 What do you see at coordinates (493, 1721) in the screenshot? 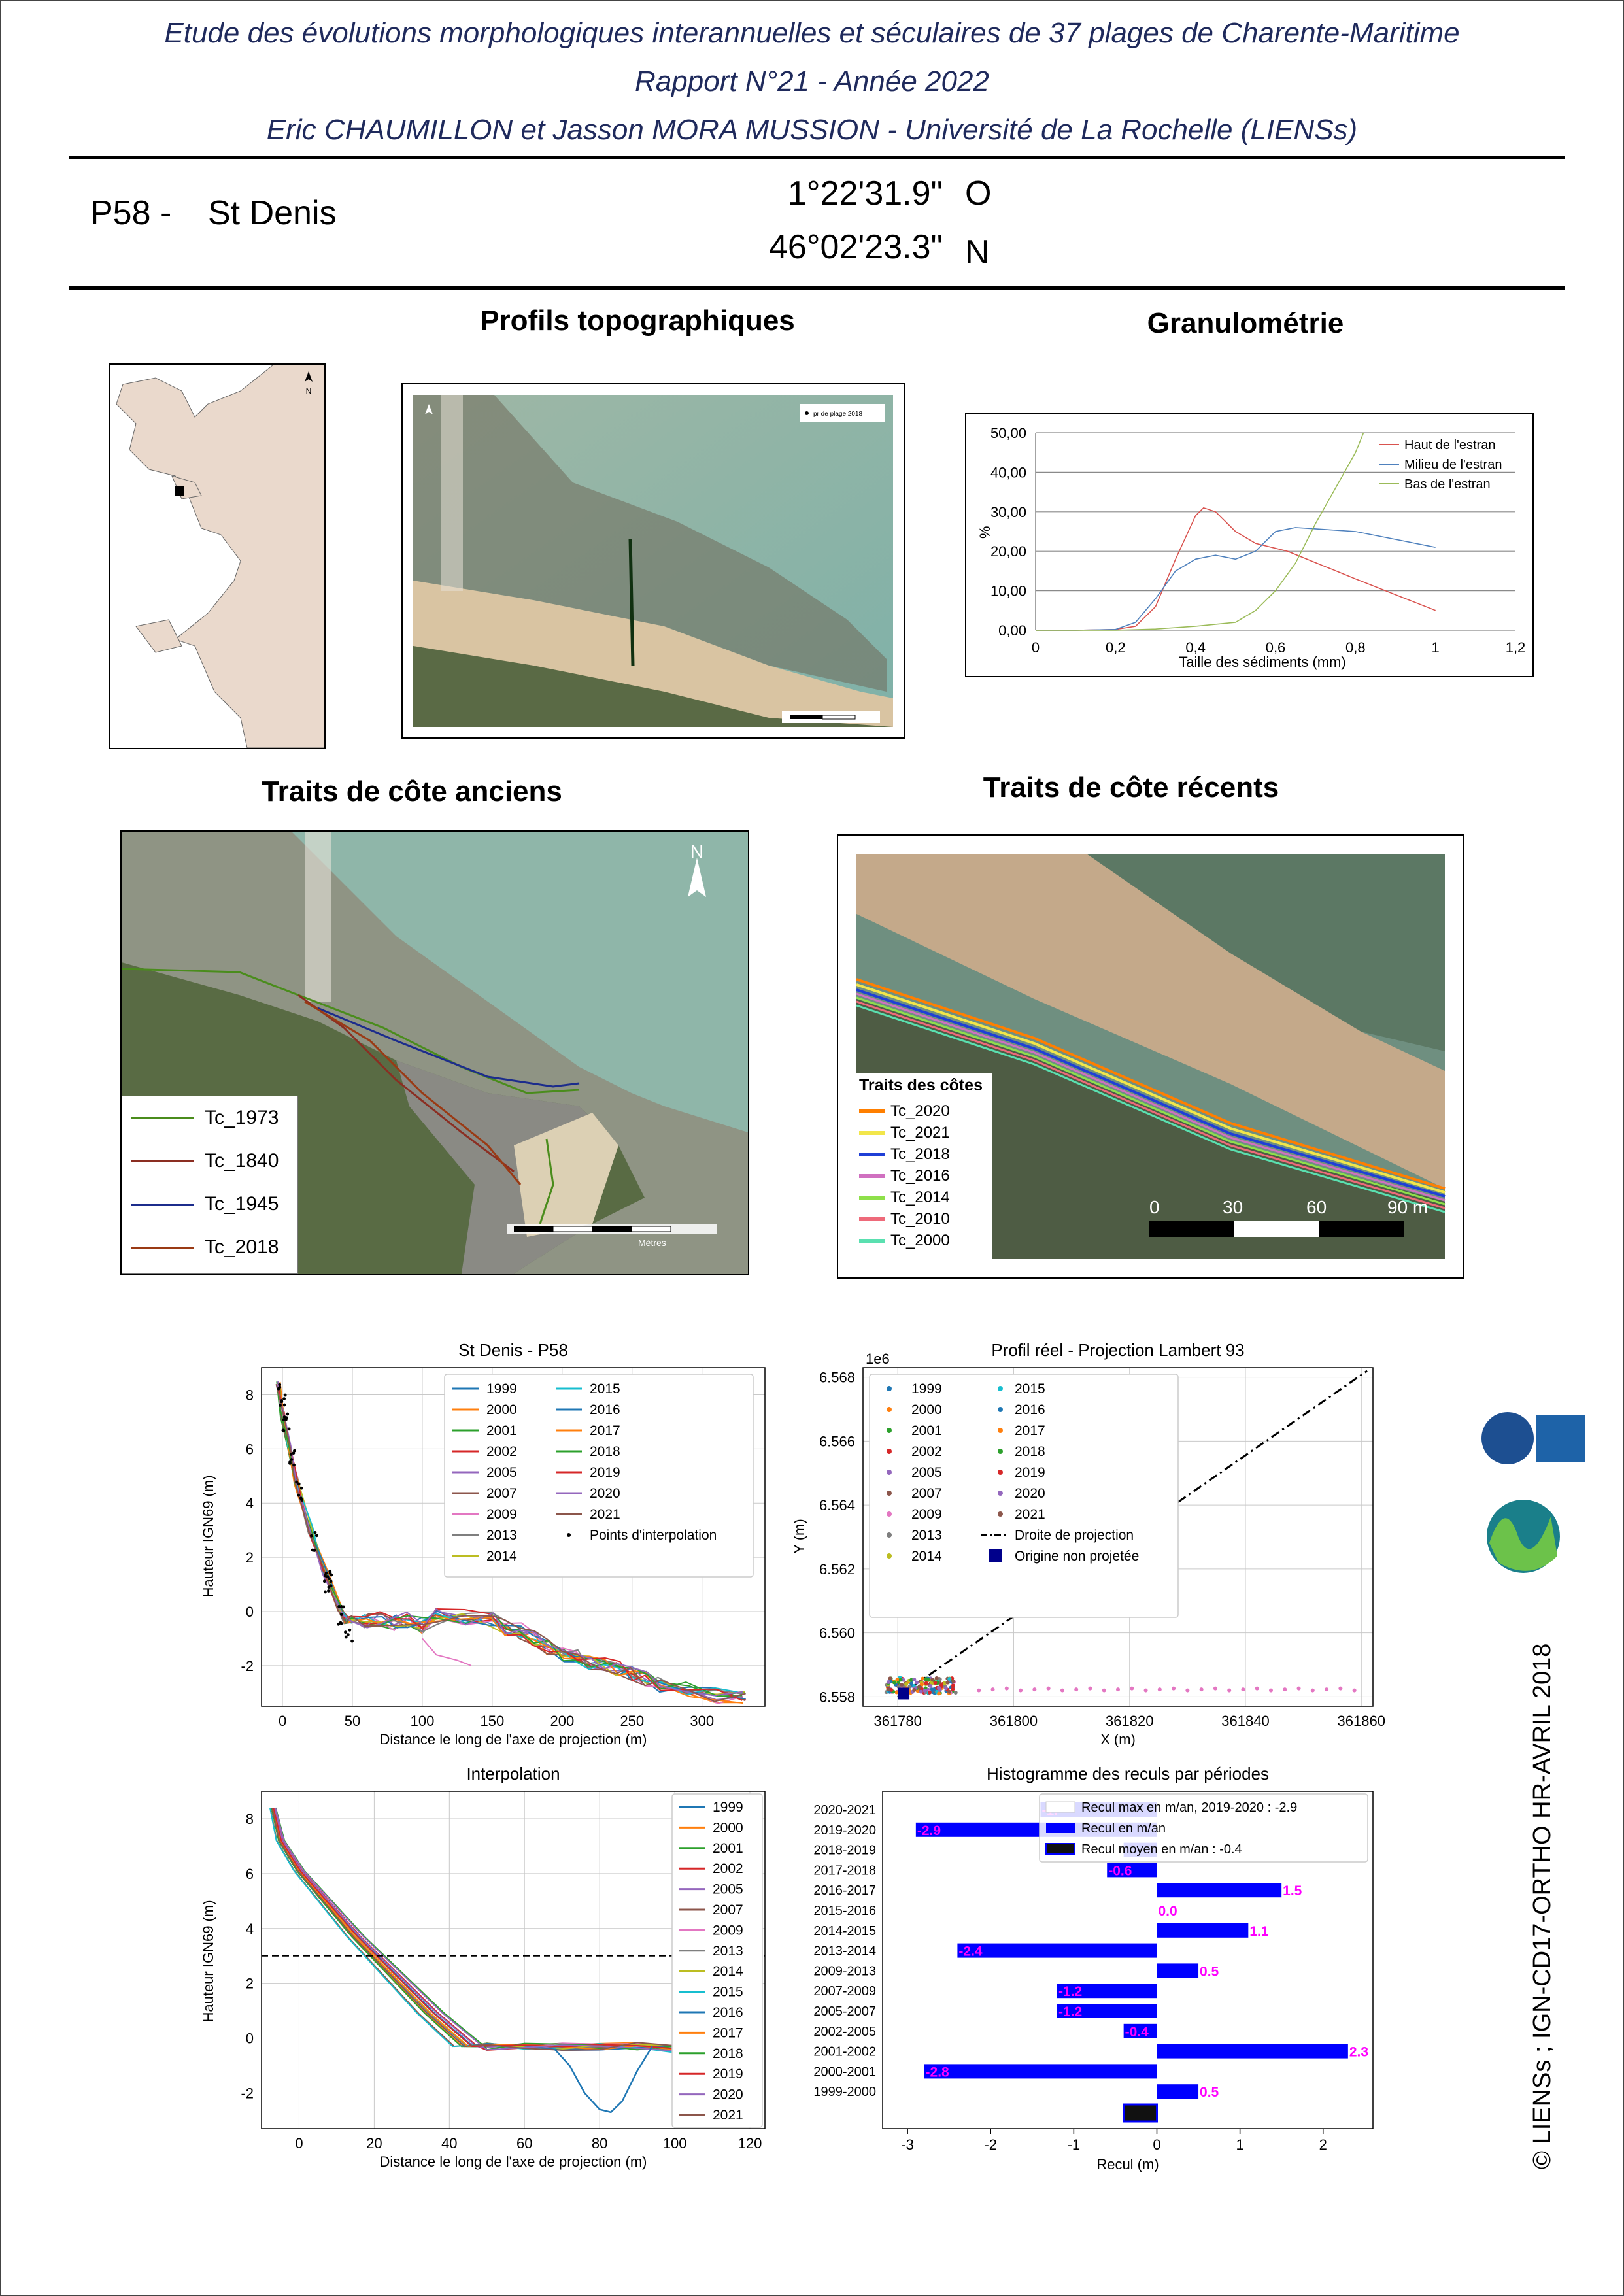
I see `x-tick-label: 150` at bounding box center [493, 1721].